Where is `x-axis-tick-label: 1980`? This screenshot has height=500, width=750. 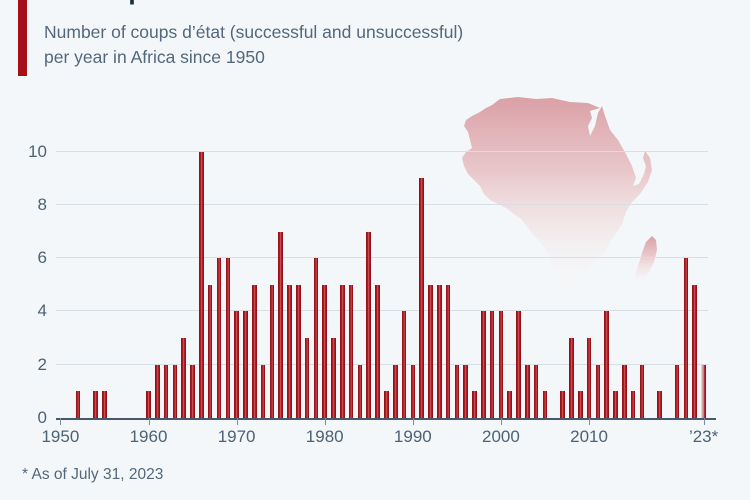 x-axis-tick-label: 1980 is located at coordinates (324, 436).